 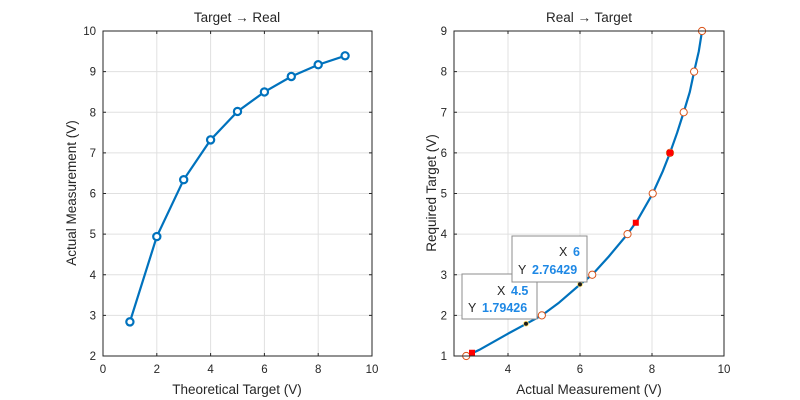 I want to click on datatip-box, so click(x=549, y=259).